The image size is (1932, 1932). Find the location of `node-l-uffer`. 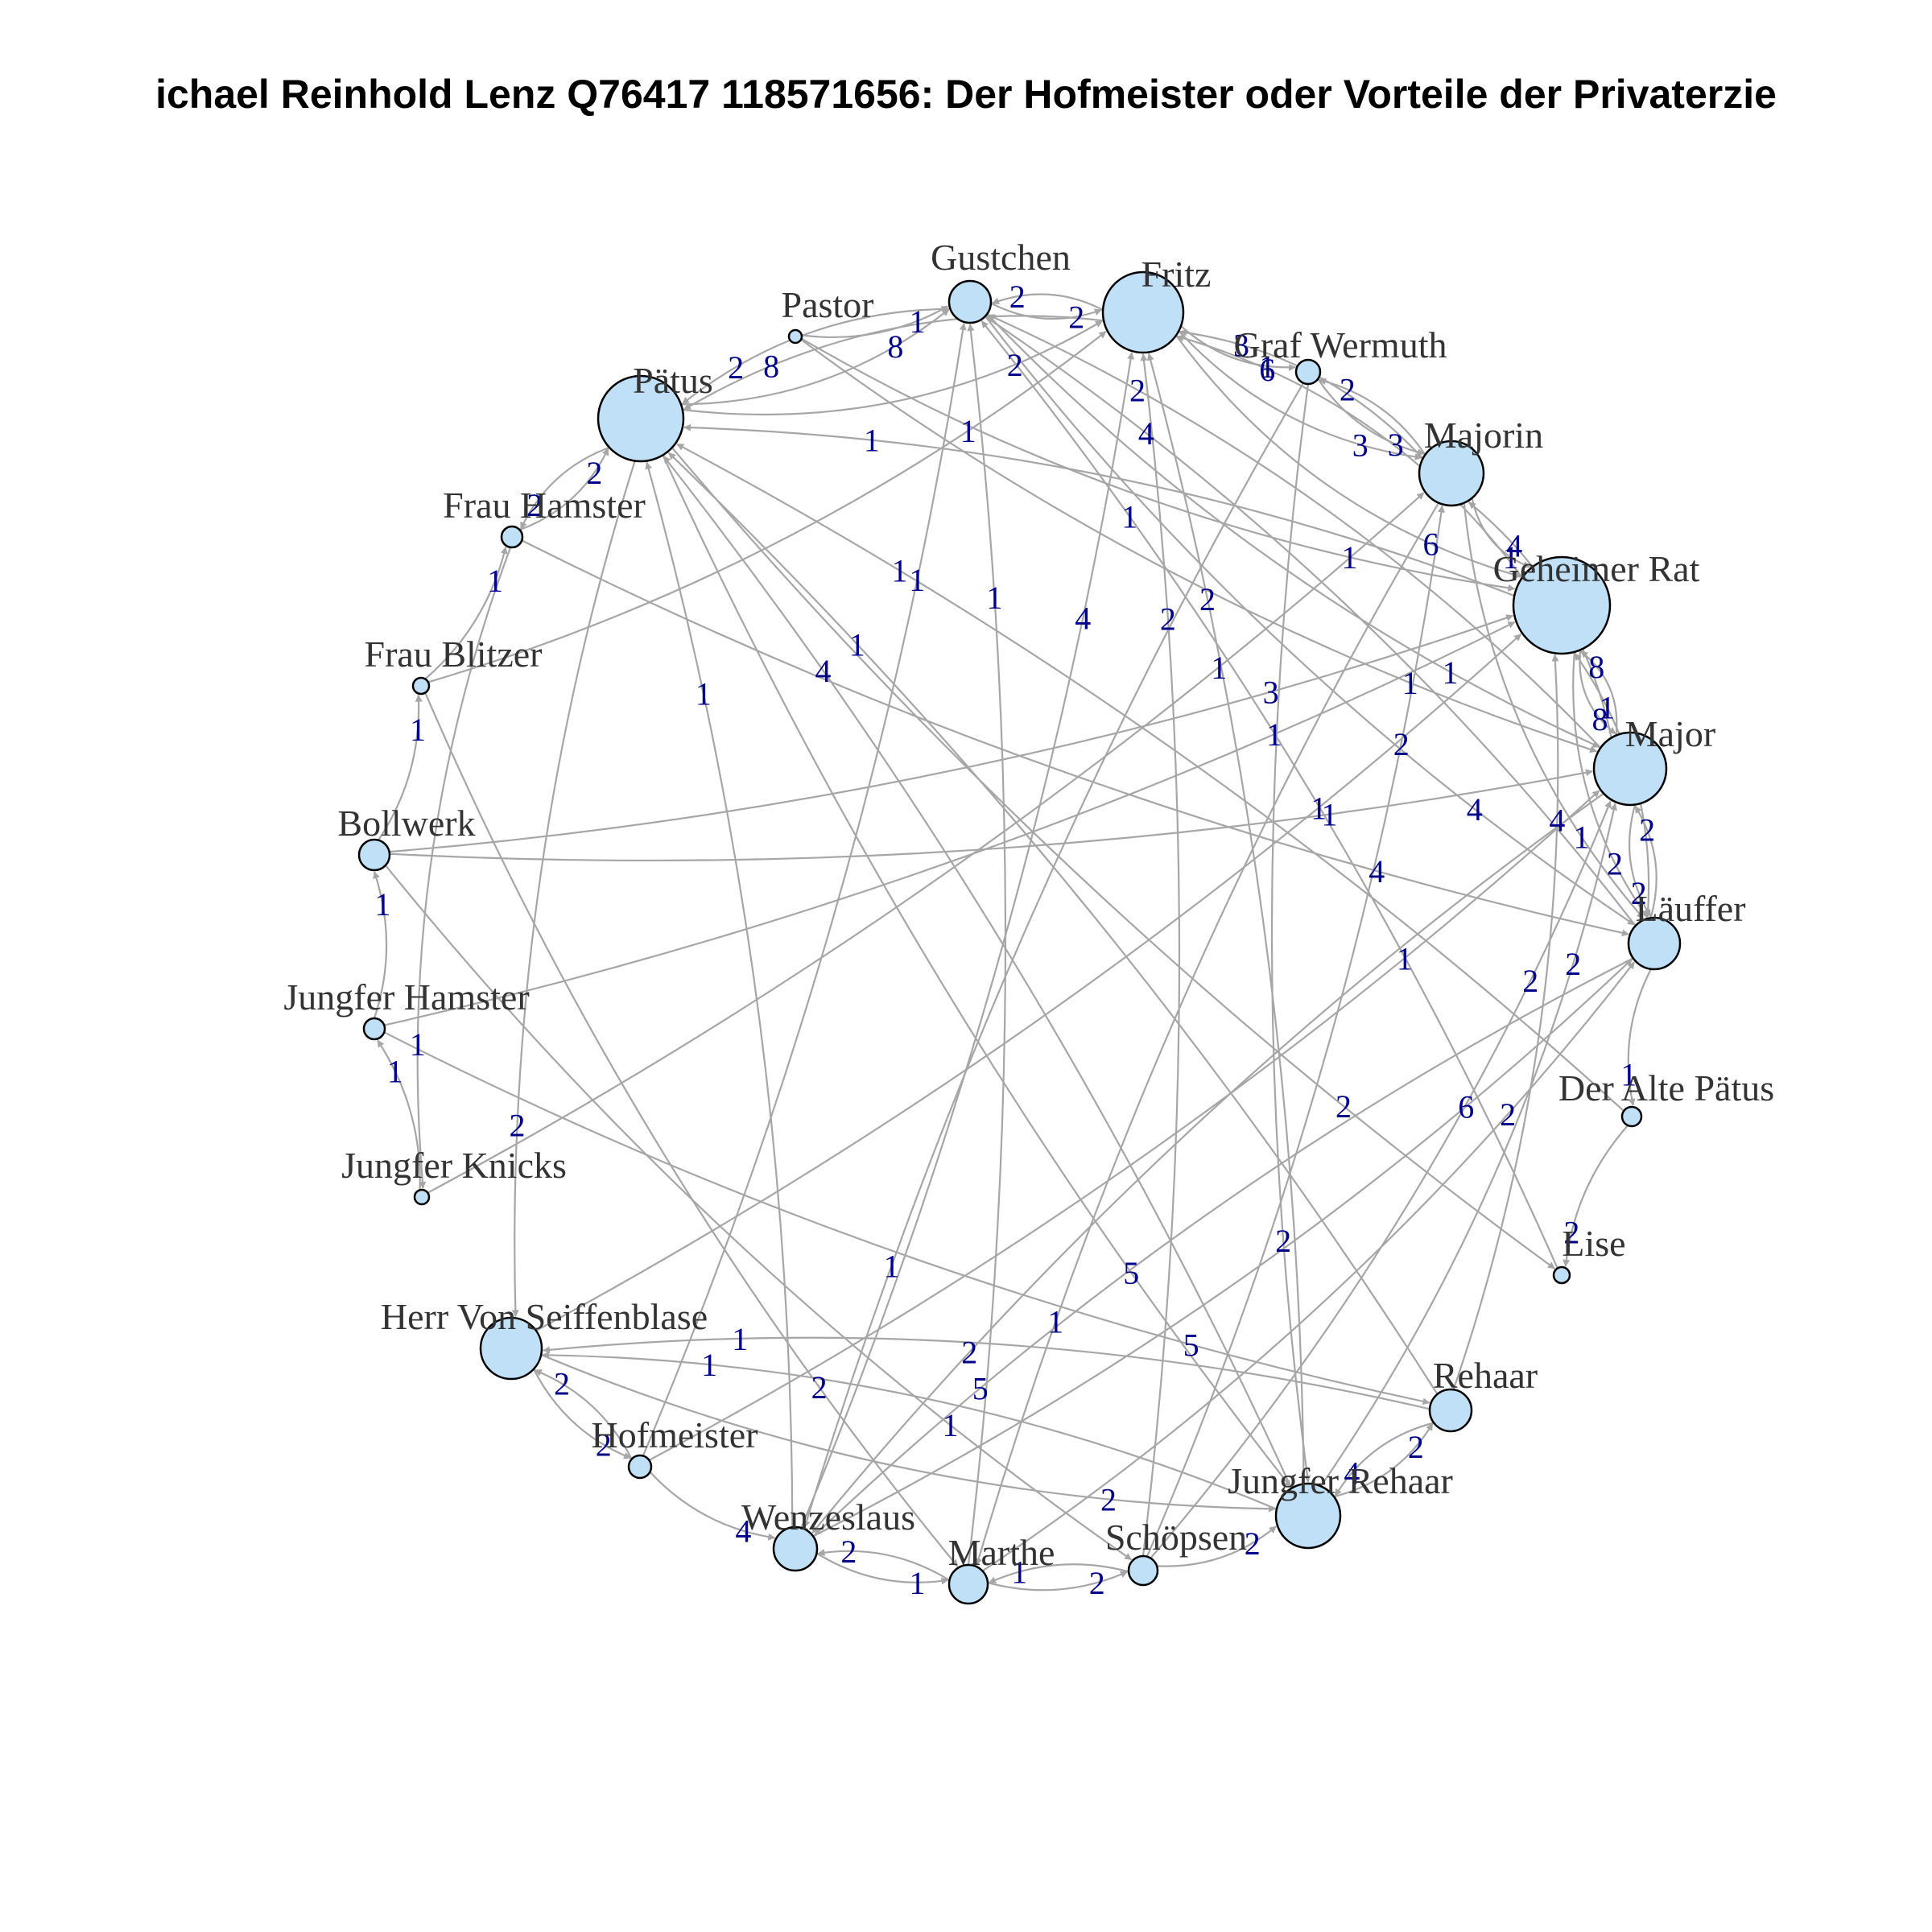

node-l-uffer is located at coordinates (1654, 943).